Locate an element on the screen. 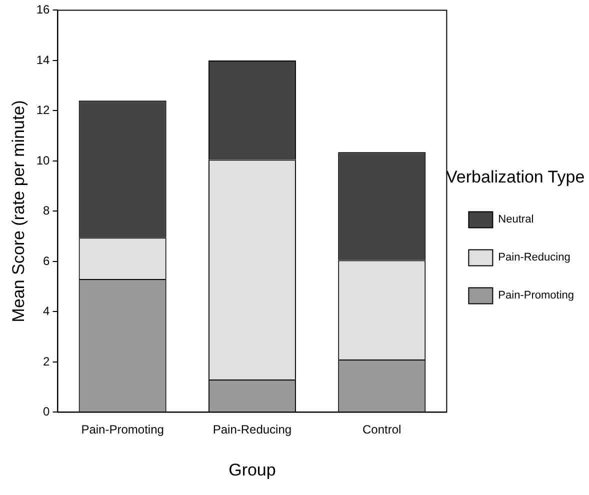 The image size is (589, 495). y-tick-label: 12 is located at coordinates (43, 110).